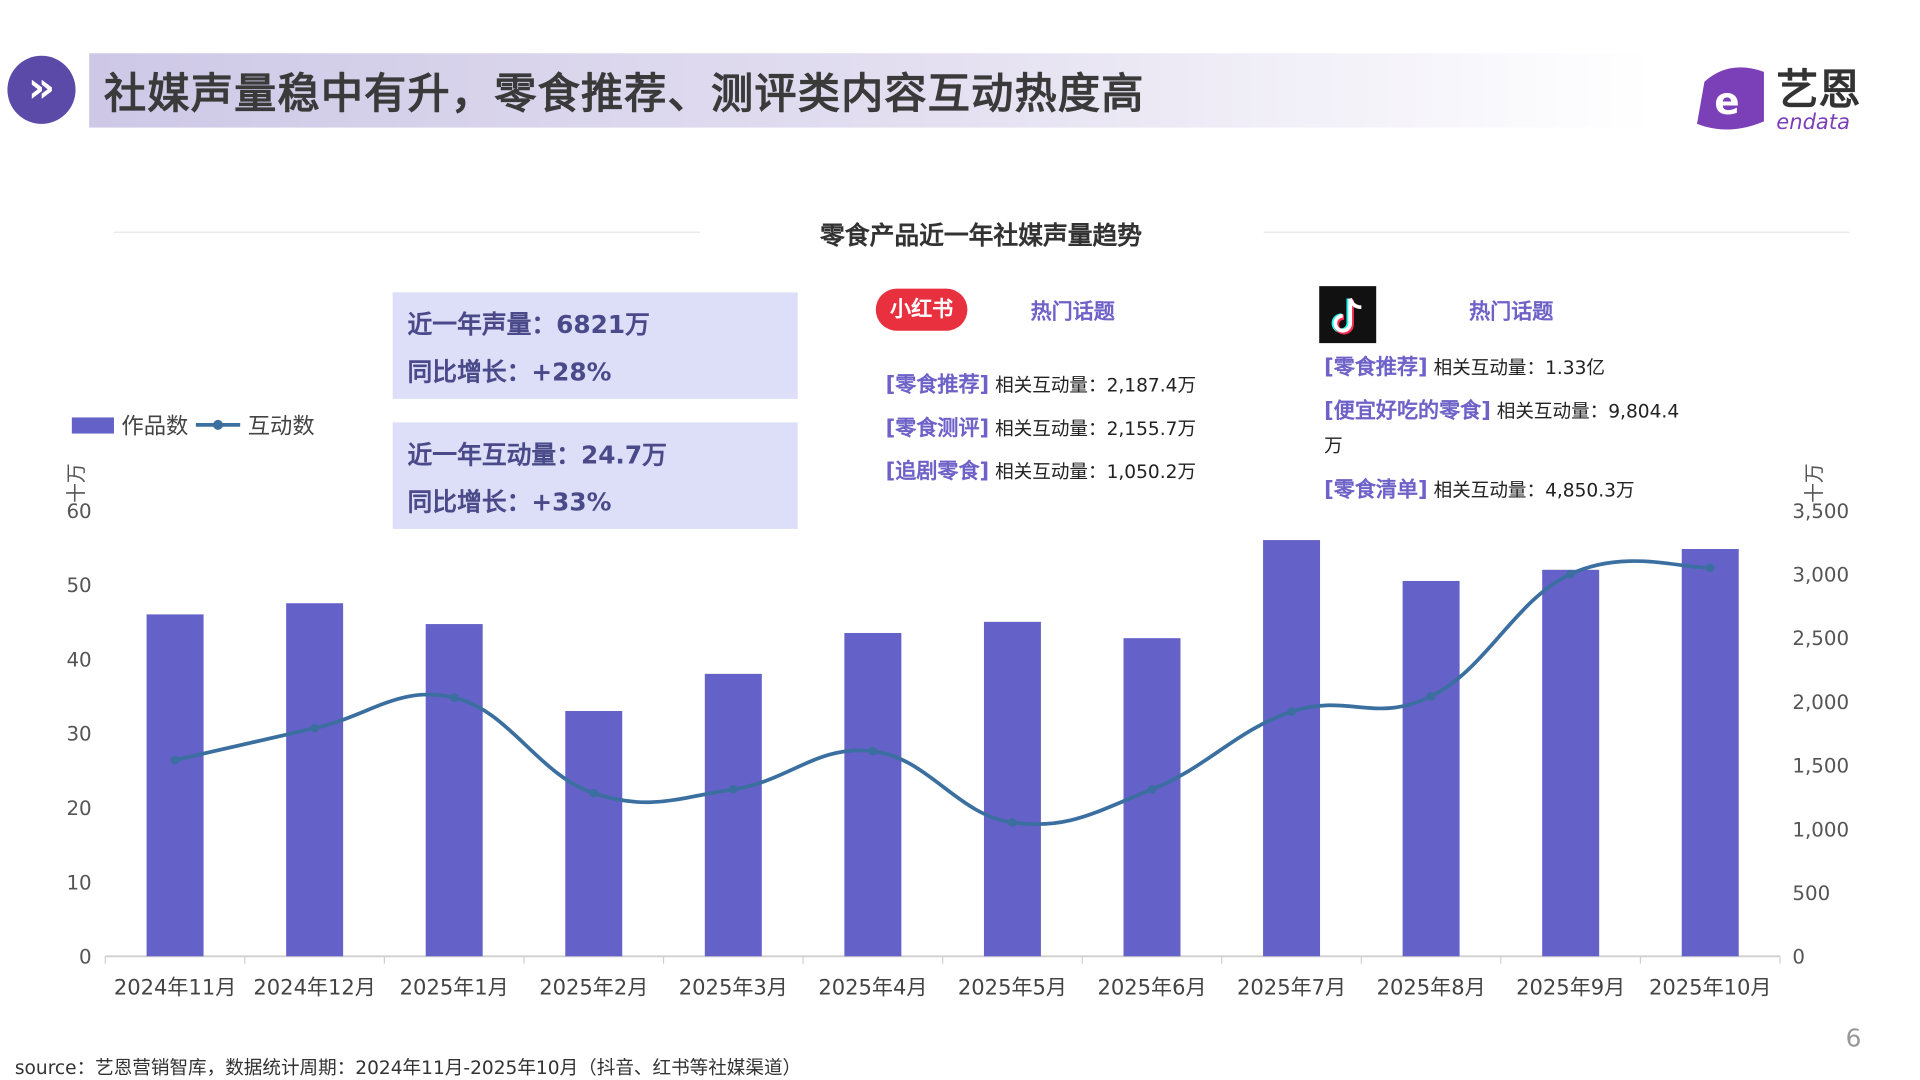 The height and width of the screenshot is (1080, 1920). What do you see at coordinates (281, 426) in the screenshot?
I see `legend-label: 互动数` at bounding box center [281, 426].